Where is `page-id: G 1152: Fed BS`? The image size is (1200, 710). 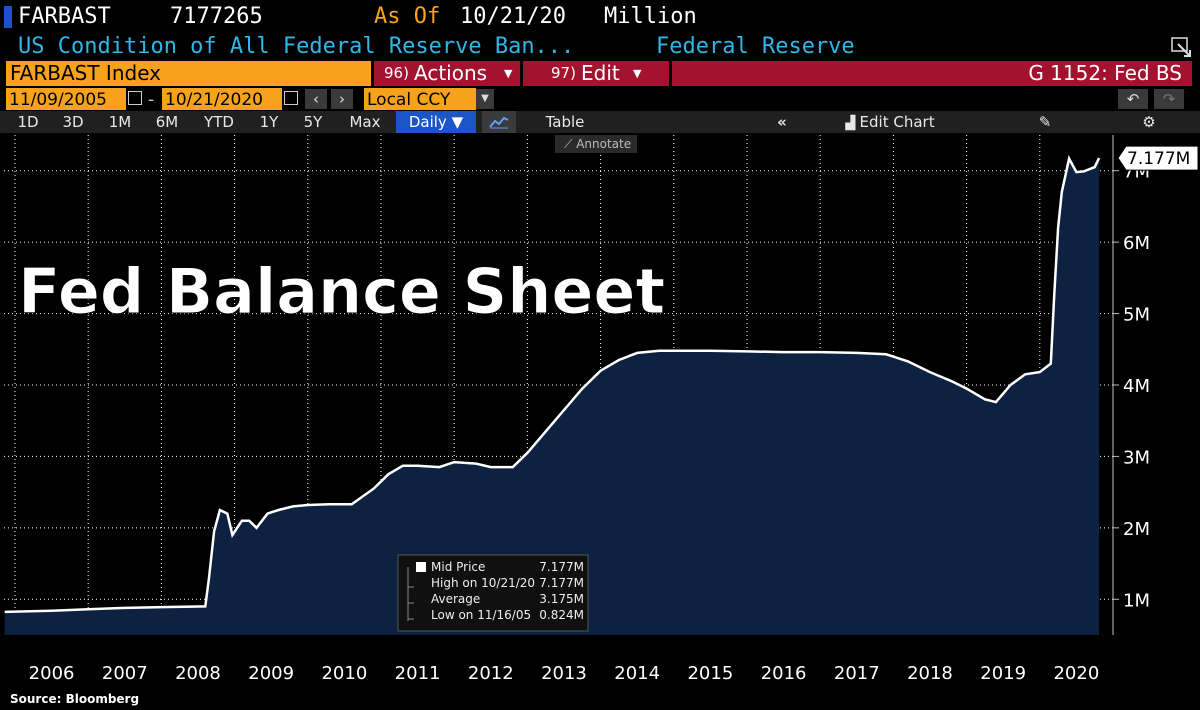
page-id: G 1152: Fed BS is located at coordinates (1105, 73).